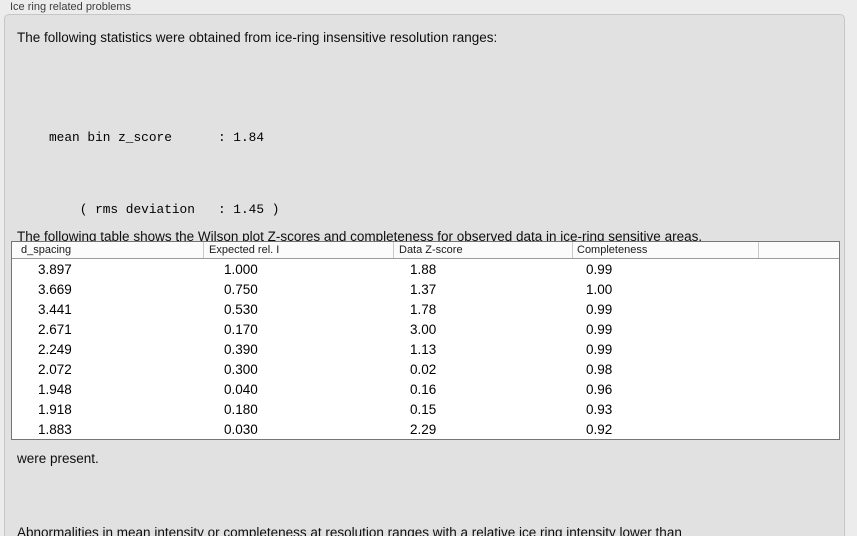 This screenshot has width=857, height=536. I want to click on cell-d-spacing: 3.669, so click(55, 289).